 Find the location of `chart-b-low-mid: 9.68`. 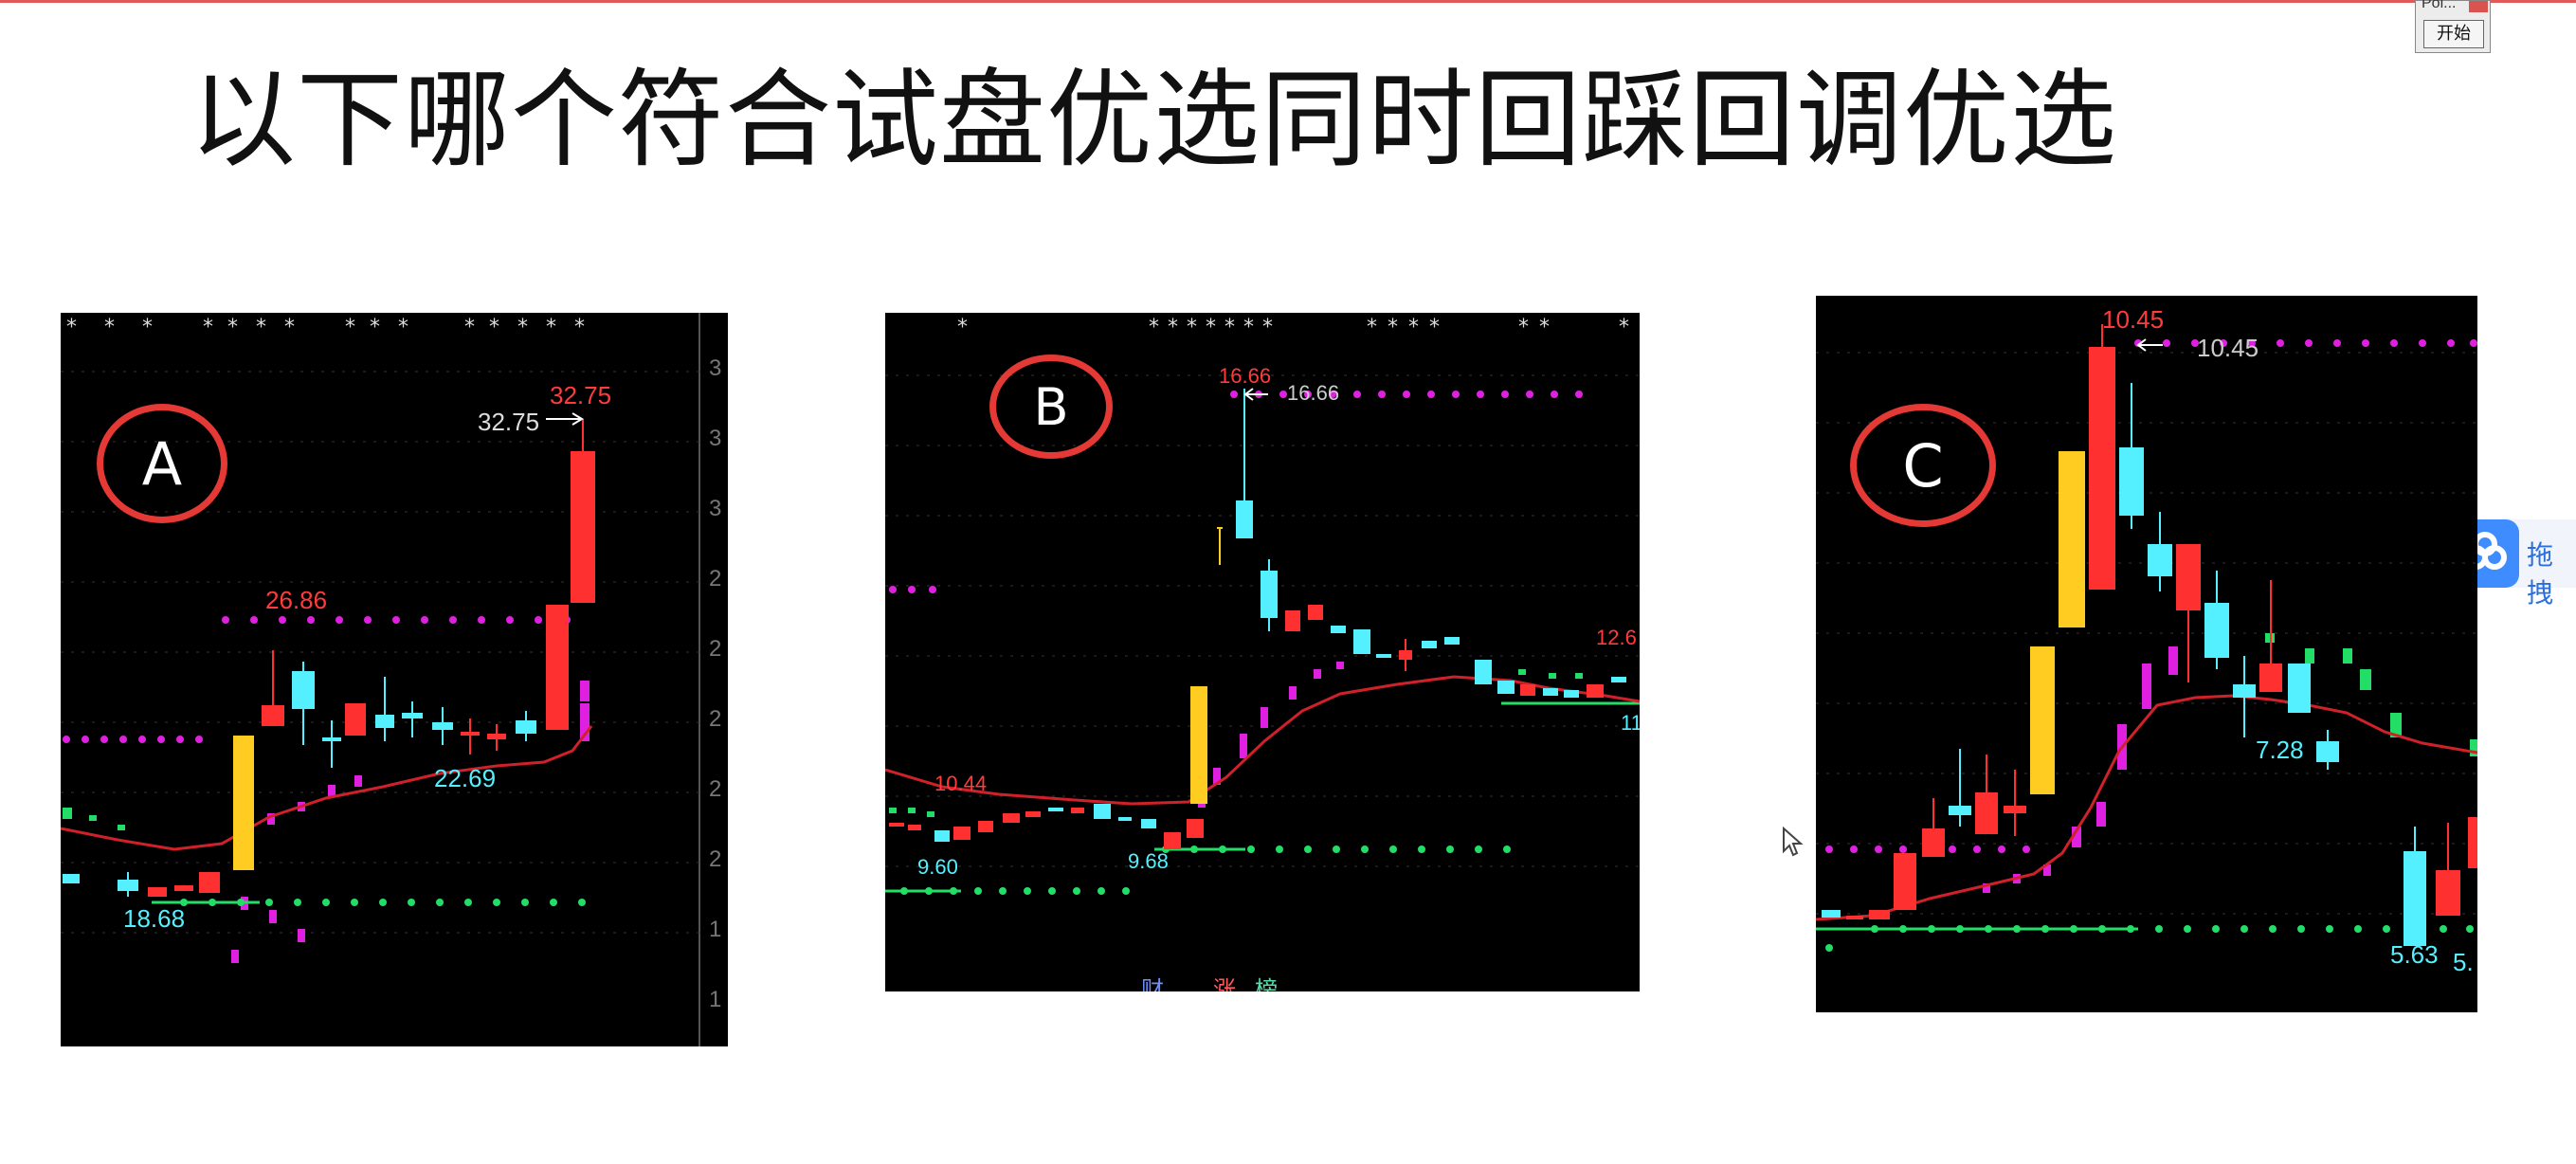

chart-b-low-mid: 9.68 is located at coordinates (1148, 861).